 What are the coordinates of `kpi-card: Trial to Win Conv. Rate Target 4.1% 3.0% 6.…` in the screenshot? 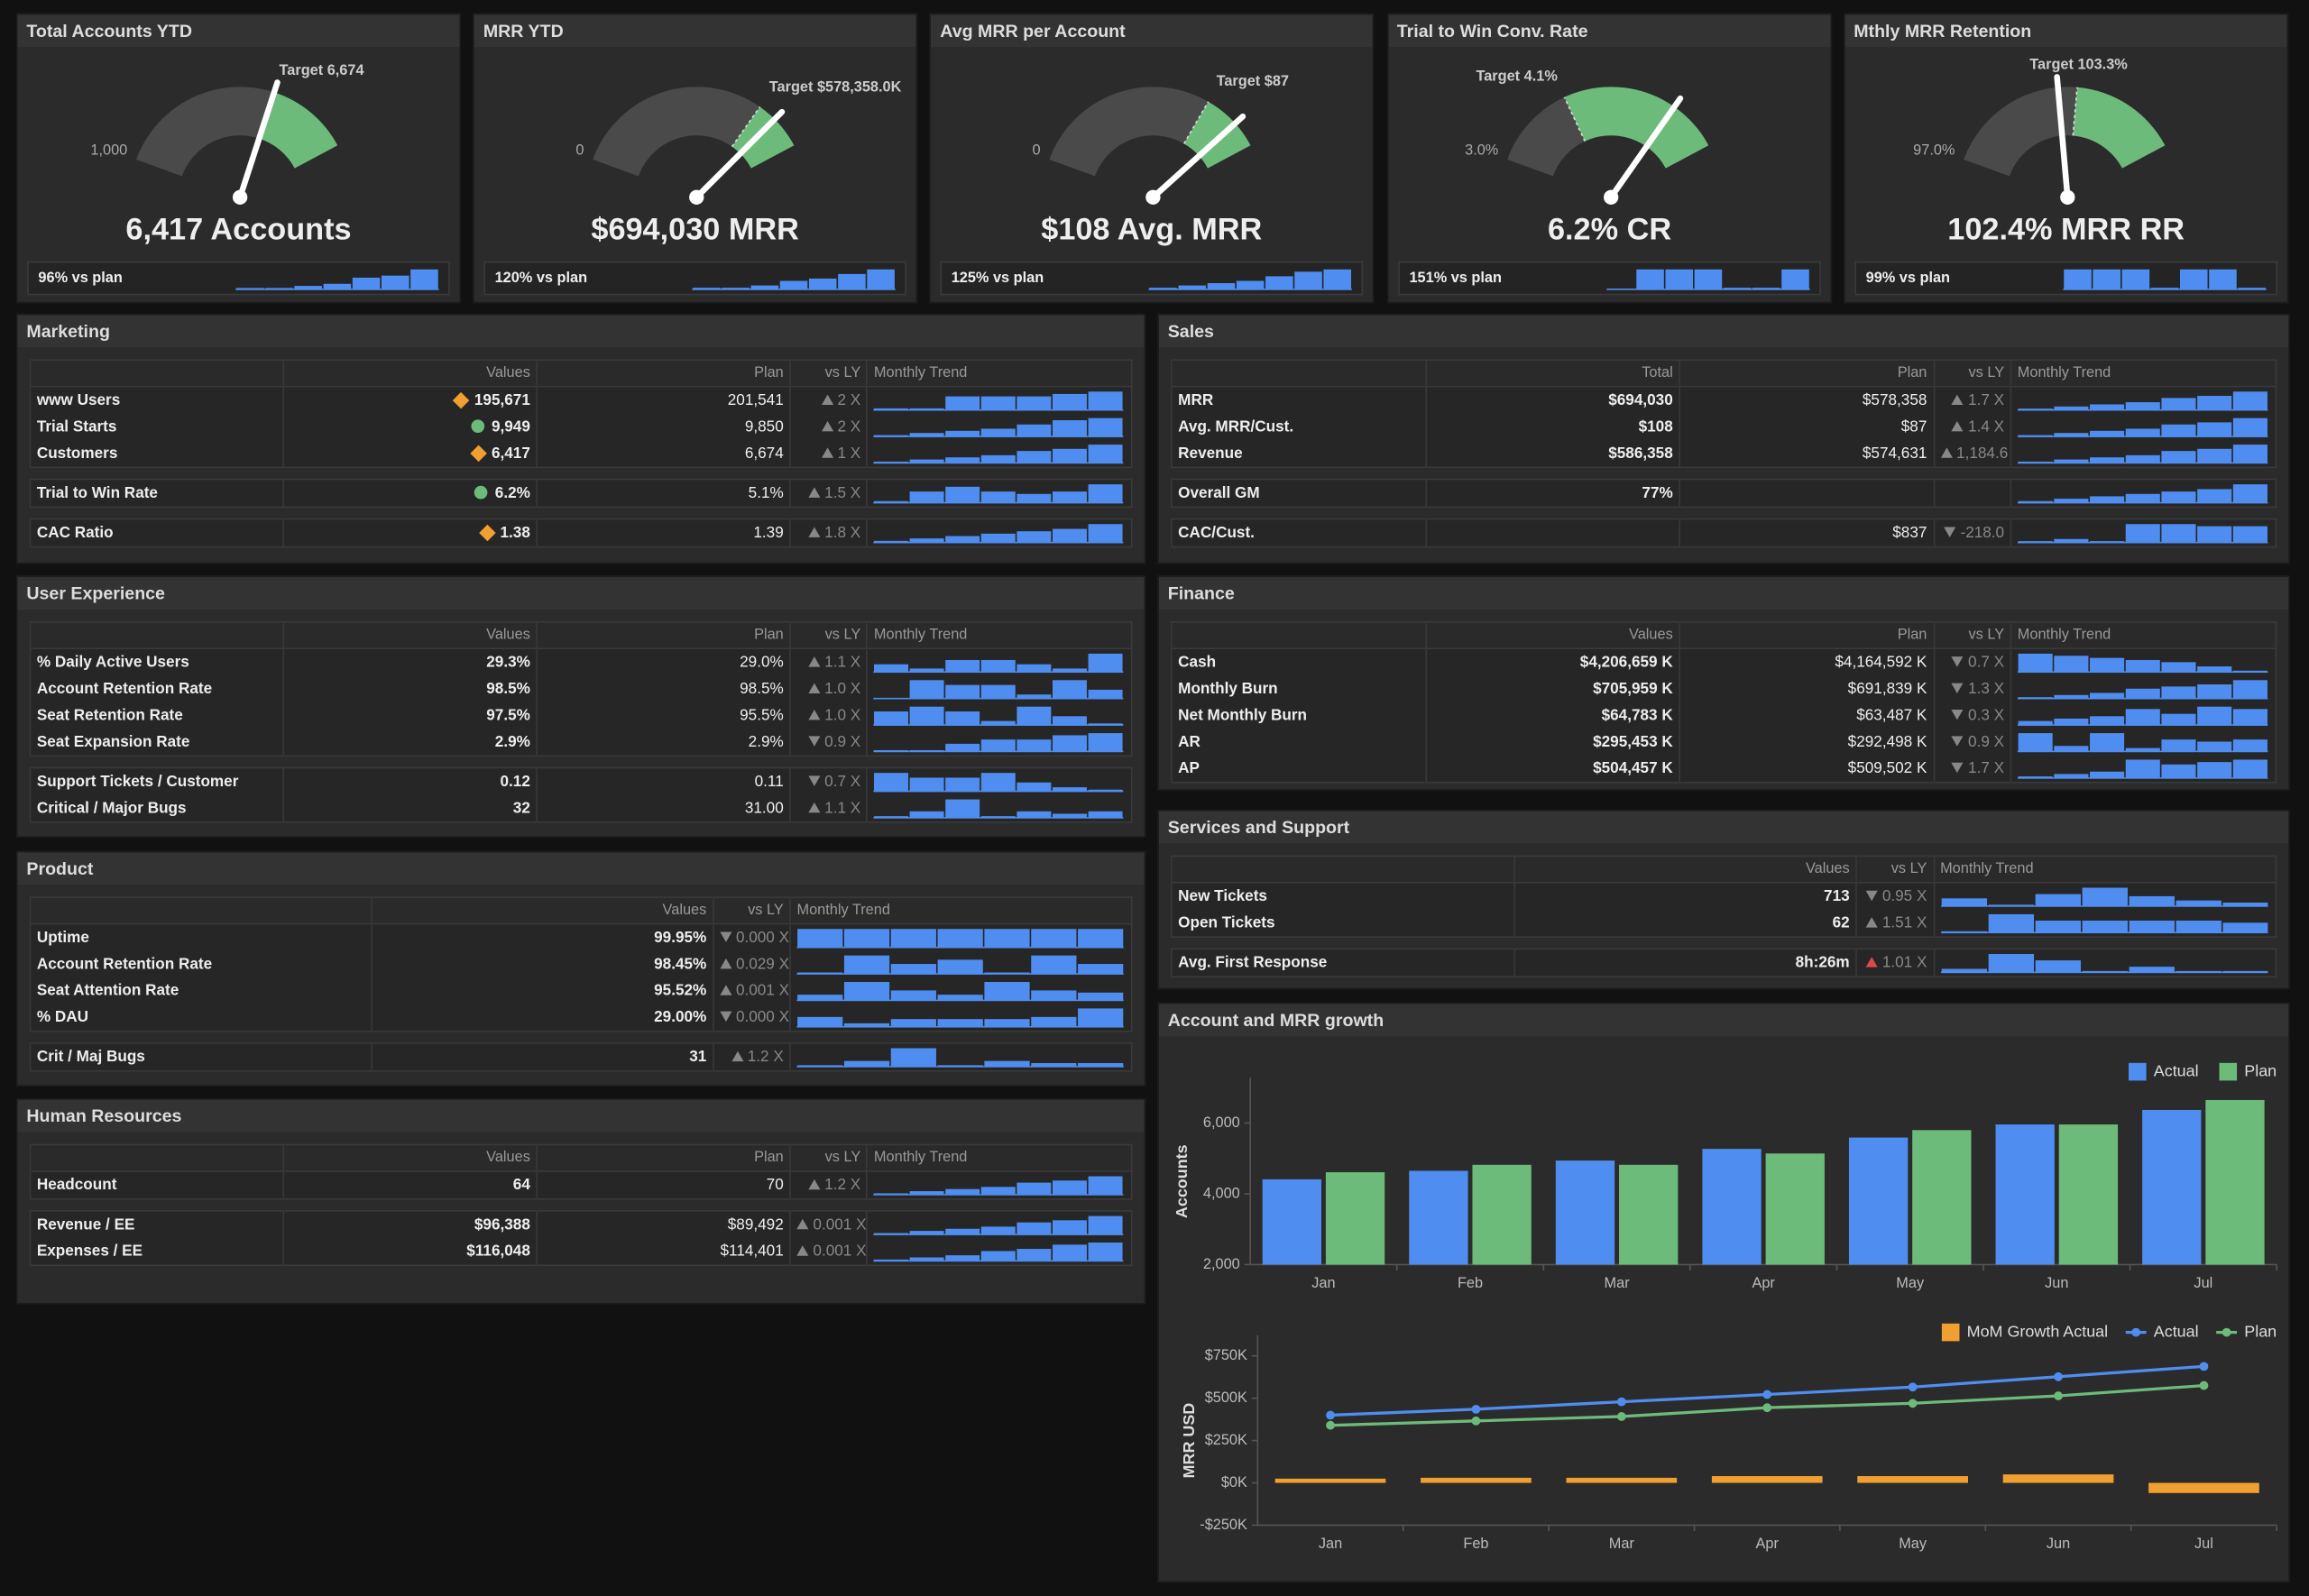 It's located at (1609, 159).